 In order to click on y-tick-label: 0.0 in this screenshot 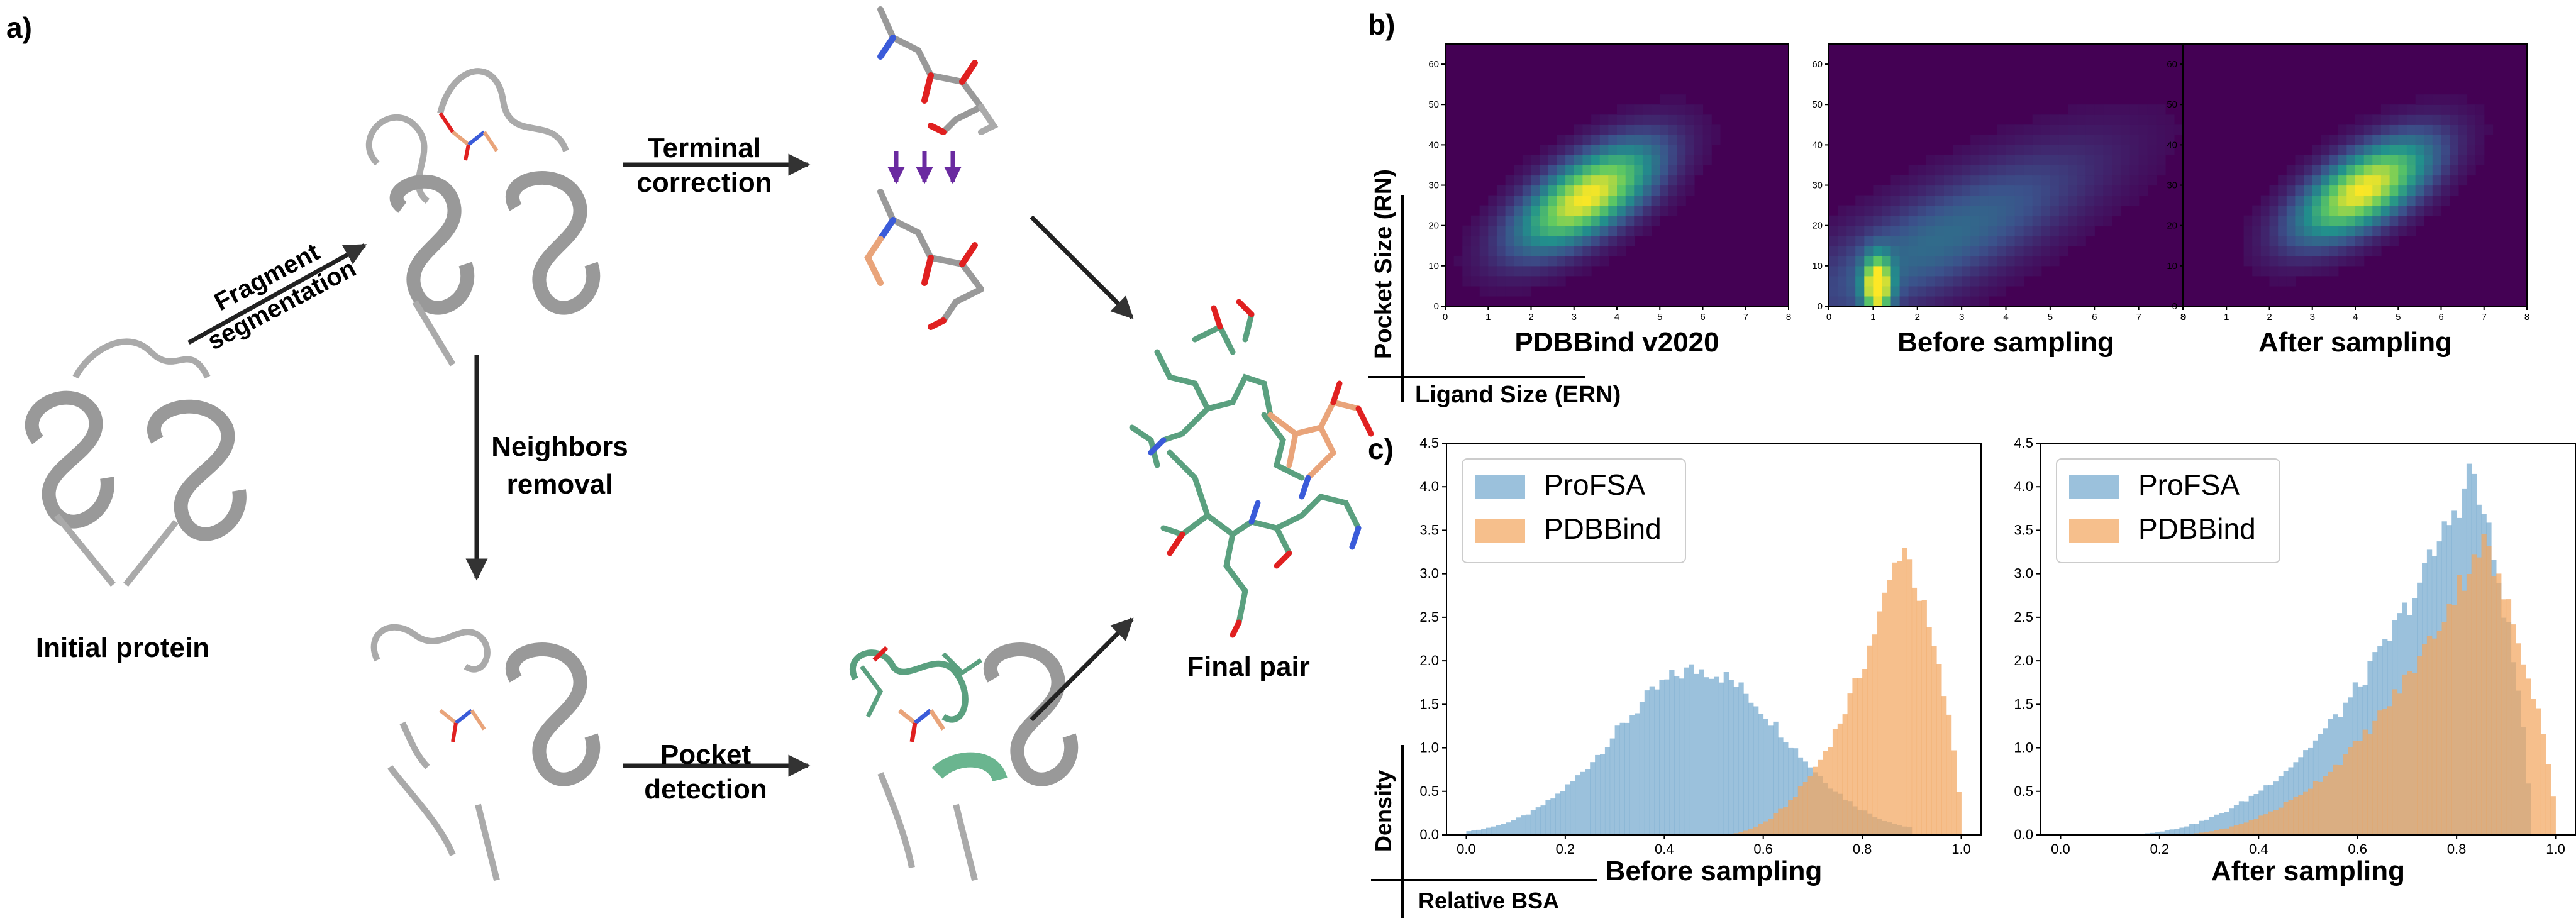, I will do `click(1429, 834)`.